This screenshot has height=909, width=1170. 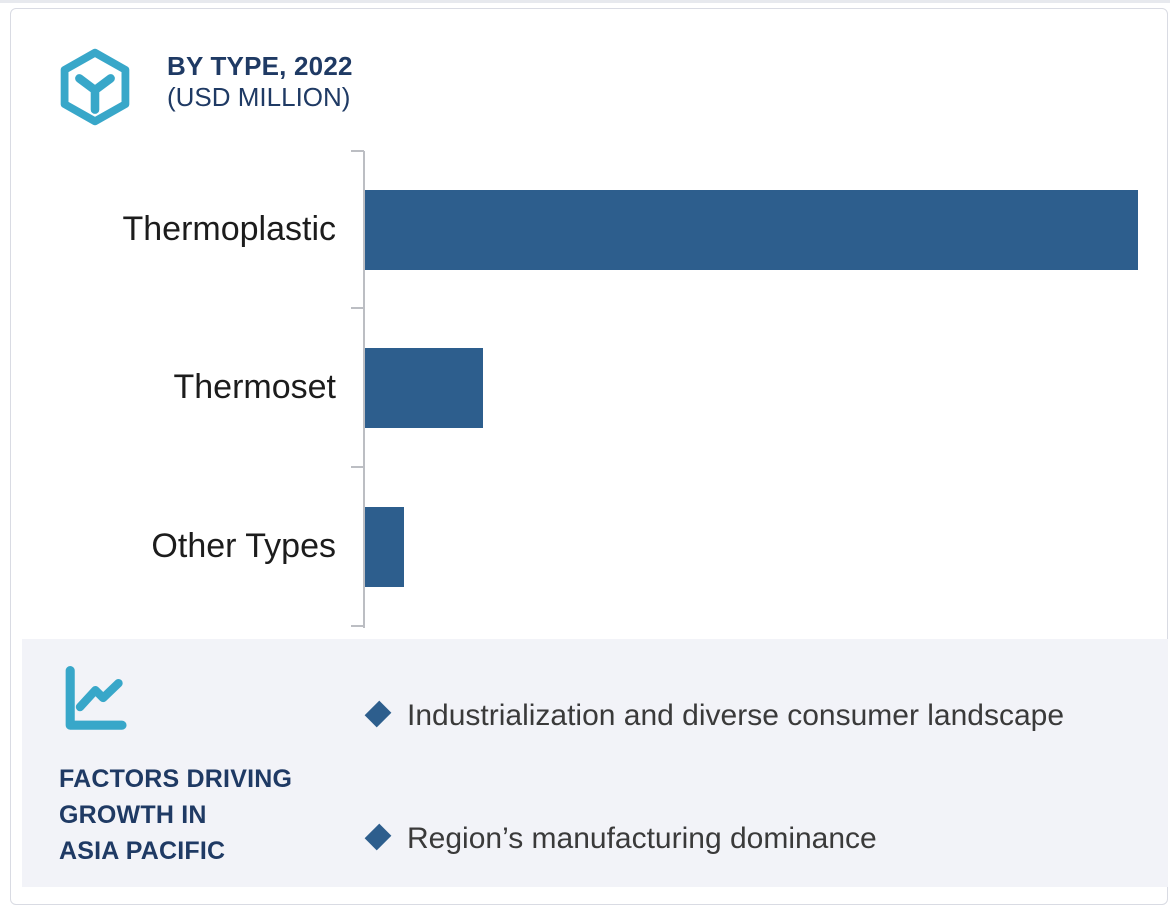 I want to click on chart-header: BY TYPE, 2022 (USD MILLION), so click(x=260, y=82).